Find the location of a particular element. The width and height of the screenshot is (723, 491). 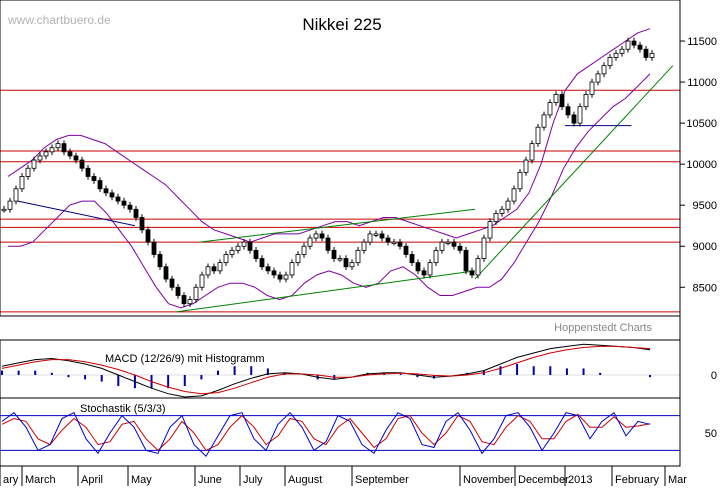

month-label: May is located at coordinates (141, 480).